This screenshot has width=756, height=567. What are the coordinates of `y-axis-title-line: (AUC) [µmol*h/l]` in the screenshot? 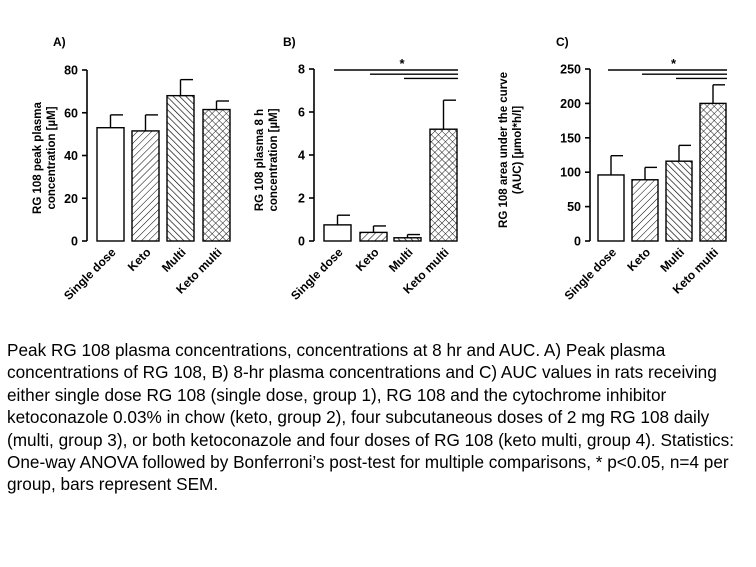 It's located at (518, 150).